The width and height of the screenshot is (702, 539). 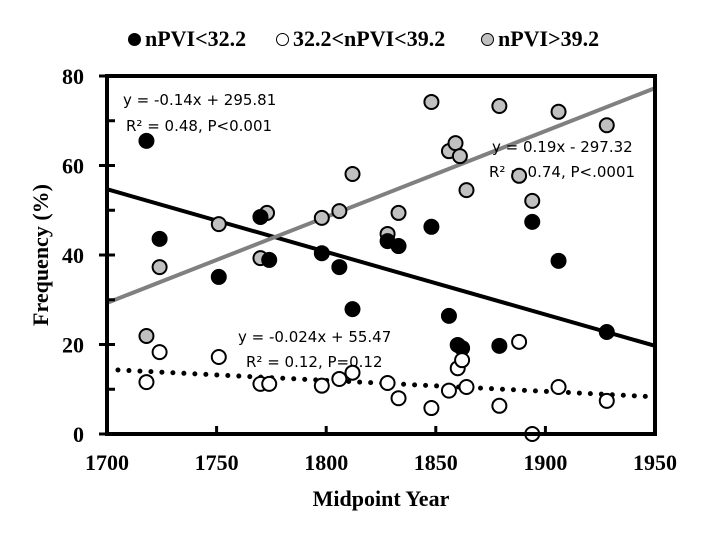 I want to click on x-tick-label: 1850, so click(x=436, y=462).